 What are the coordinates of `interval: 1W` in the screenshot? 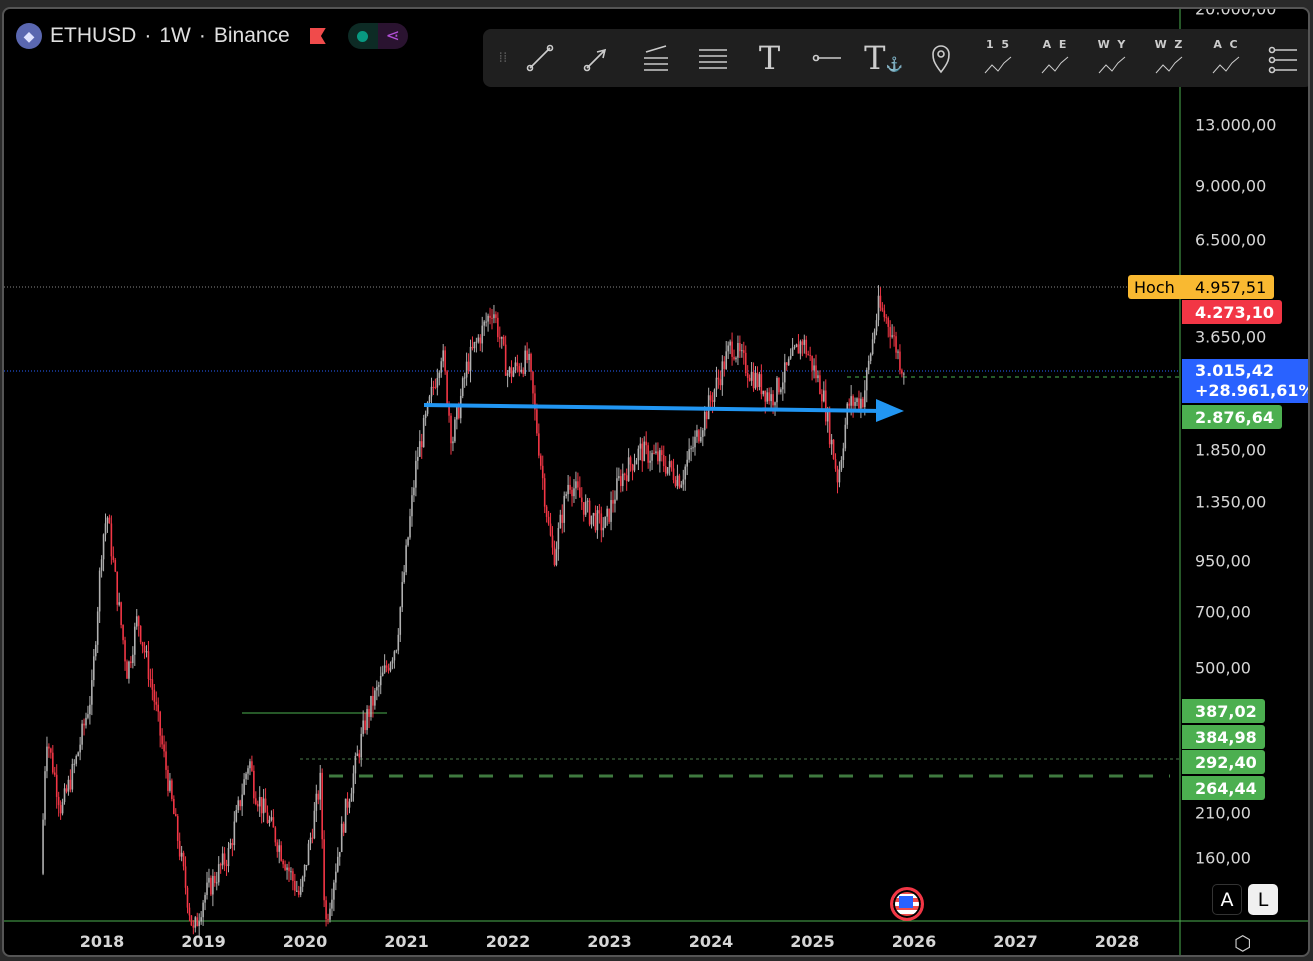 It's located at (175, 35).